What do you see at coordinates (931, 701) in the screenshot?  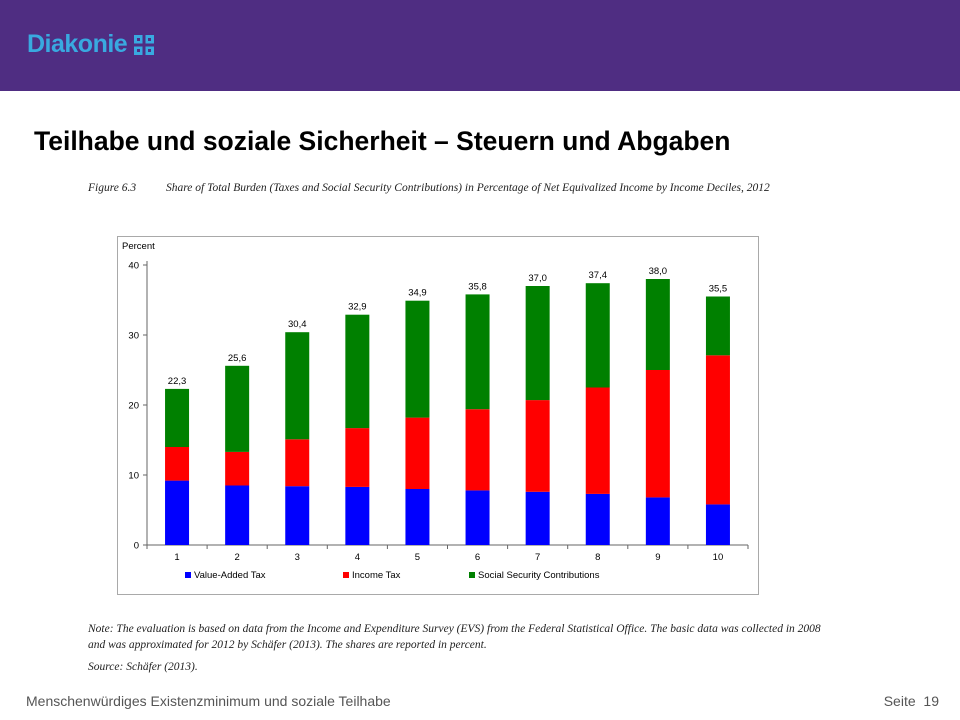 I see `page-number: 19` at bounding box center [931, 701].